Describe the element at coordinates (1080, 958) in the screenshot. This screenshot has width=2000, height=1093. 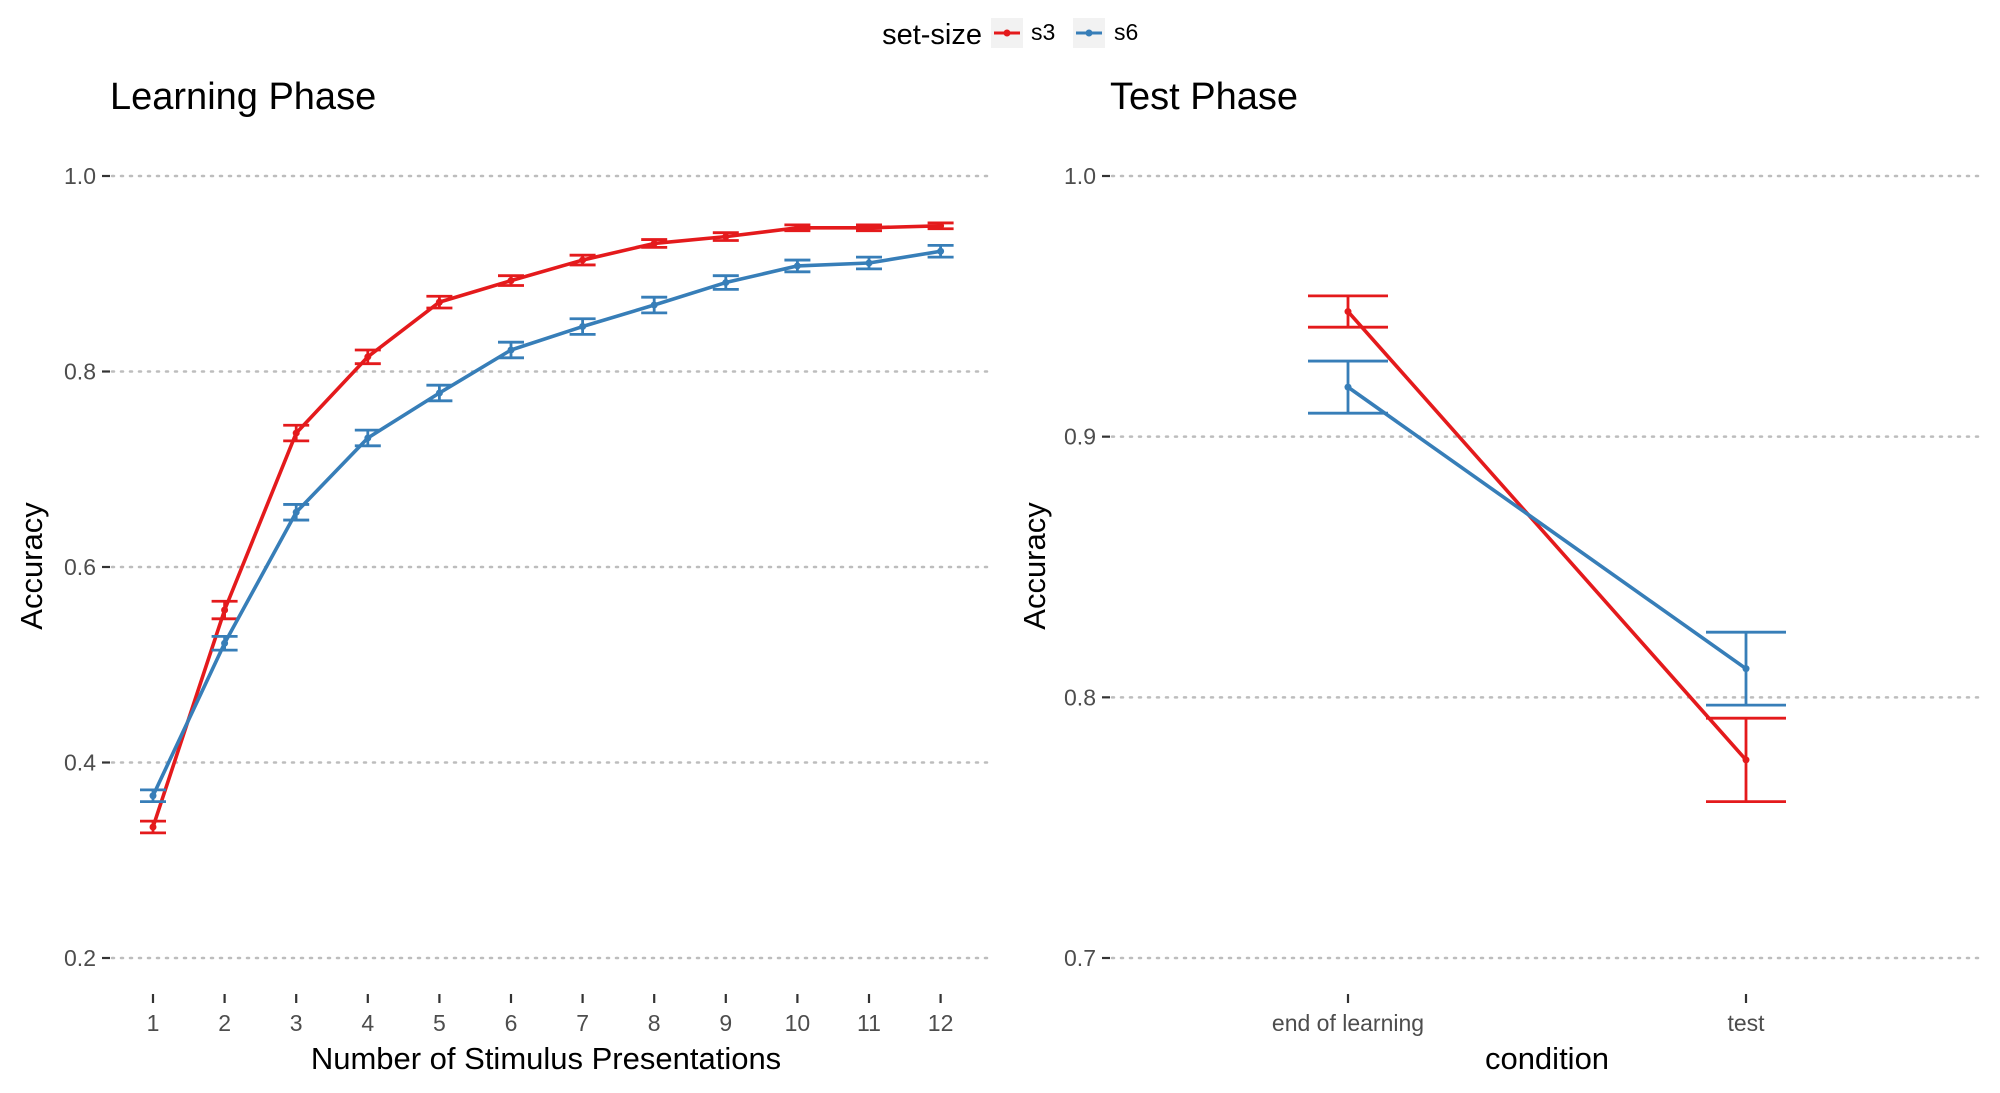
I see `test-phase-y-tick-label: 0.7` at that location.